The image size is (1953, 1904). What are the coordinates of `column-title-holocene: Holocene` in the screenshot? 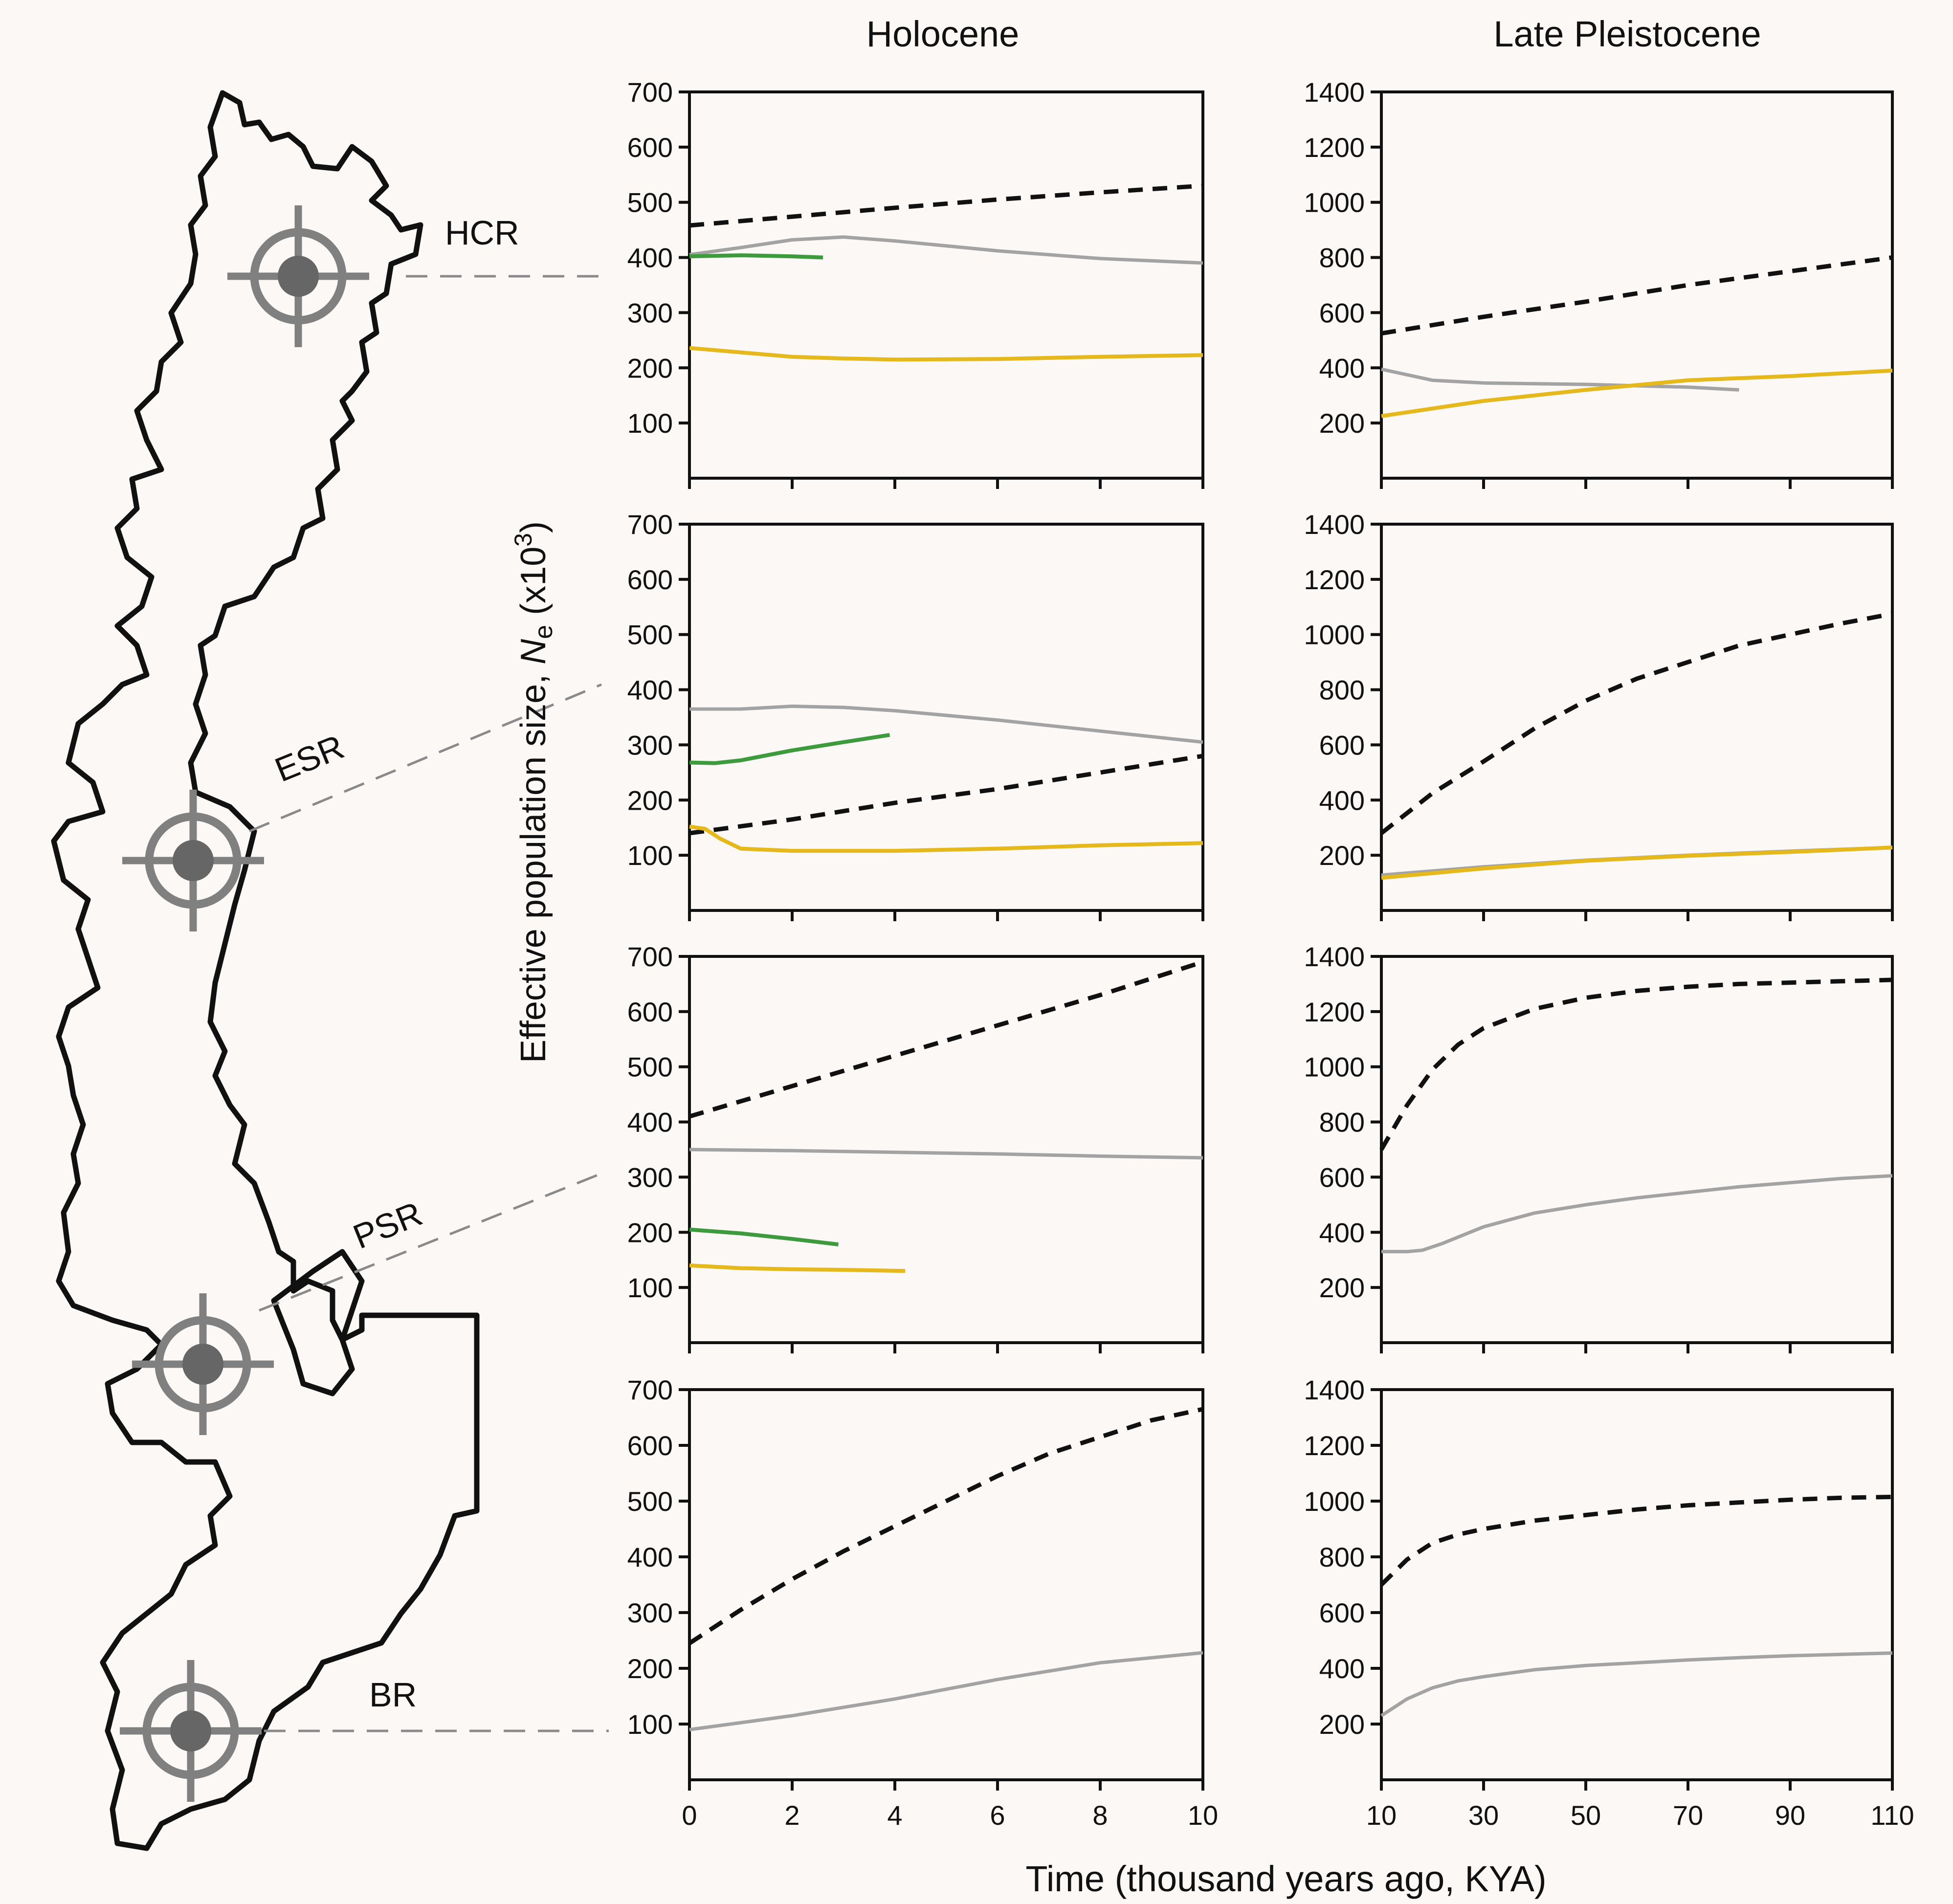 It's located at (943, 34).